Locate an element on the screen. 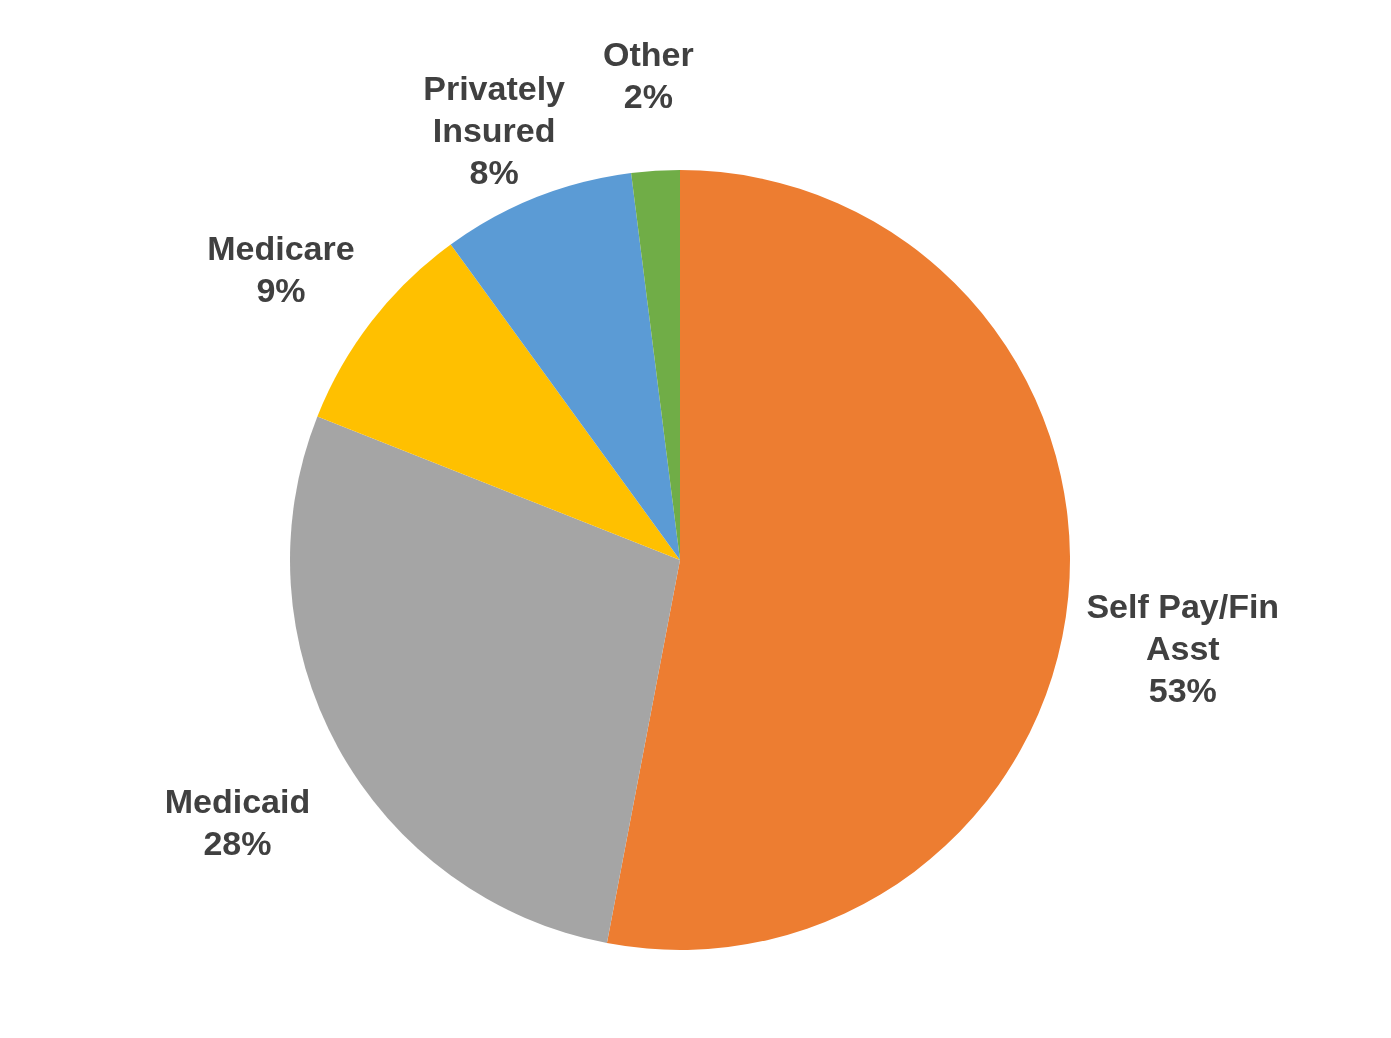  slice-label: Other is located at coordinates (648, 54).